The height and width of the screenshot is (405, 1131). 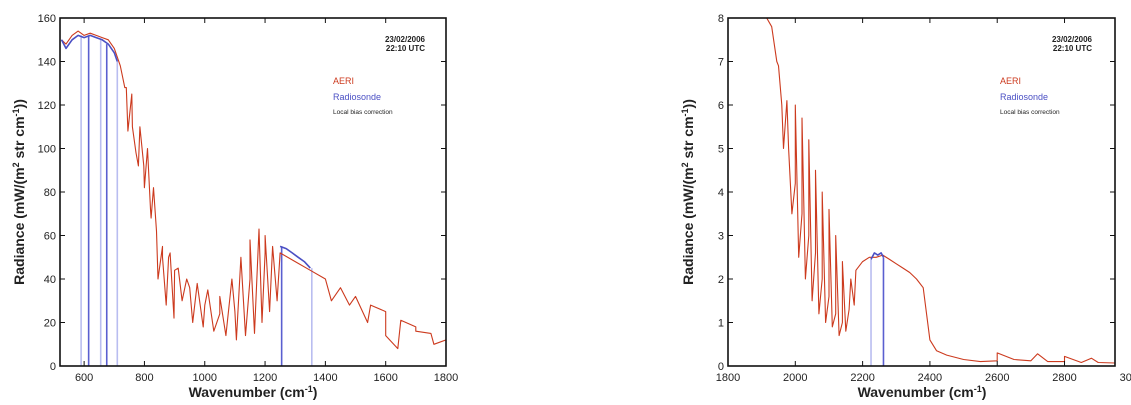 What do you see at coordinates (721, 324) in the screenshot?
I see `y-tick-label: 1` at bounding box center [721, 324].